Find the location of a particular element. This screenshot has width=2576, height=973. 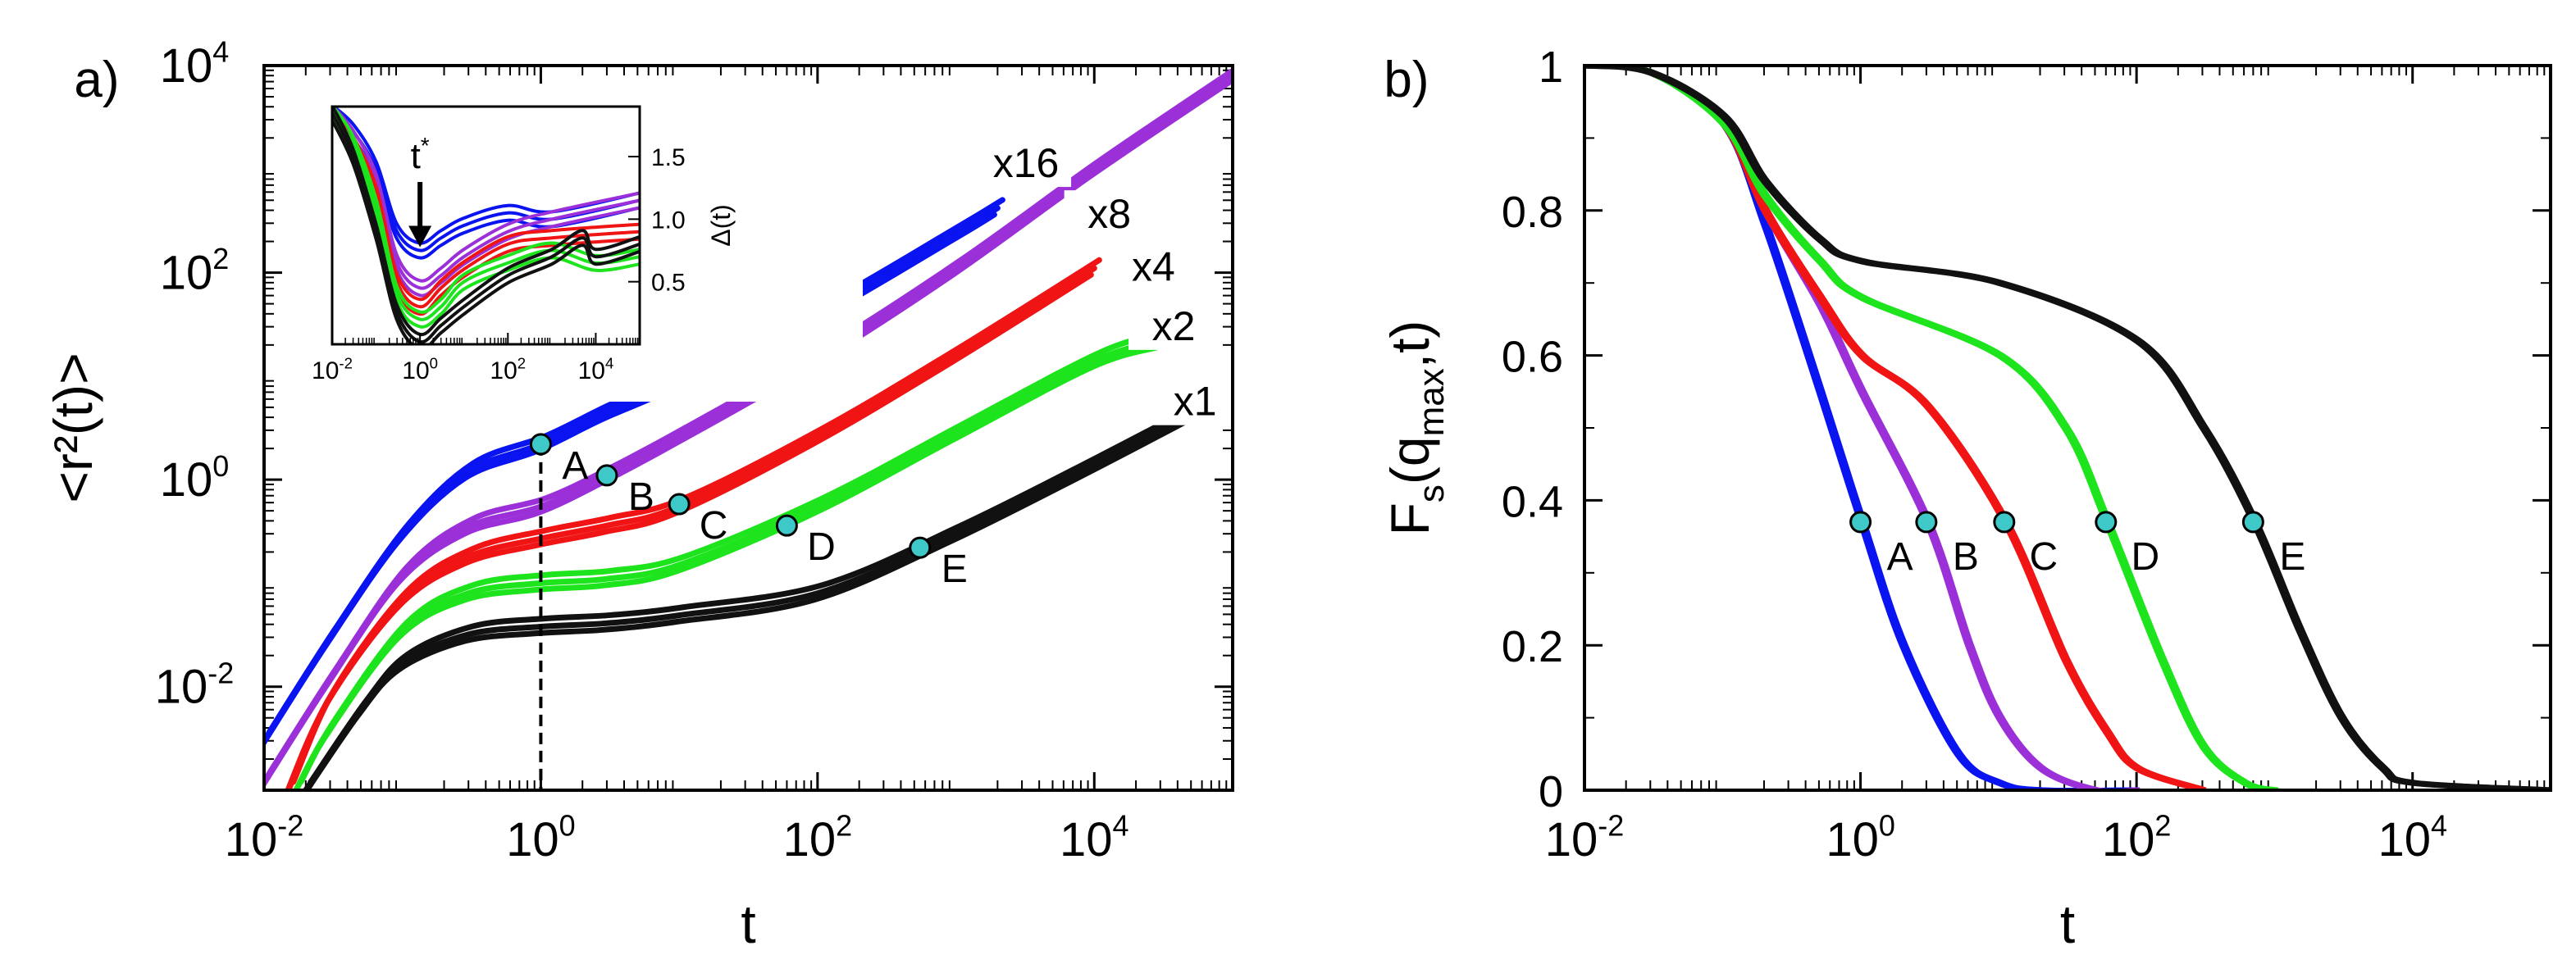

inset-series is located at coordinates (486, 225).